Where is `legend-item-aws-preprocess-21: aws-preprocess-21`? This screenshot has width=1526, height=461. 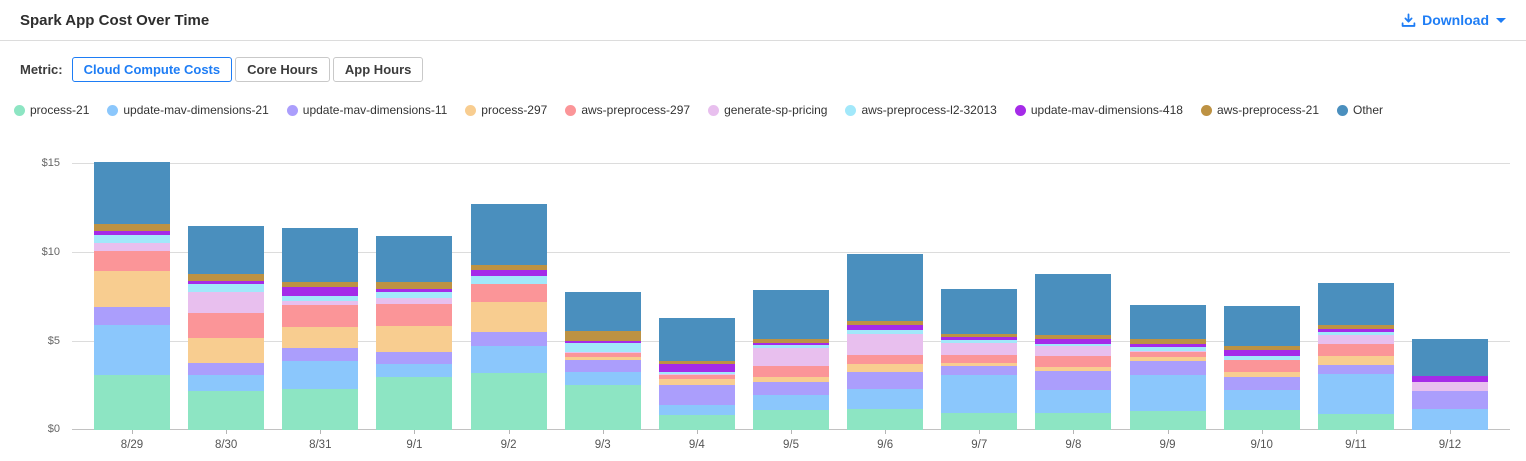 legend-item-aws-preprocess-21: aws-preprocess-21 is located at coordinates (1259, 110).